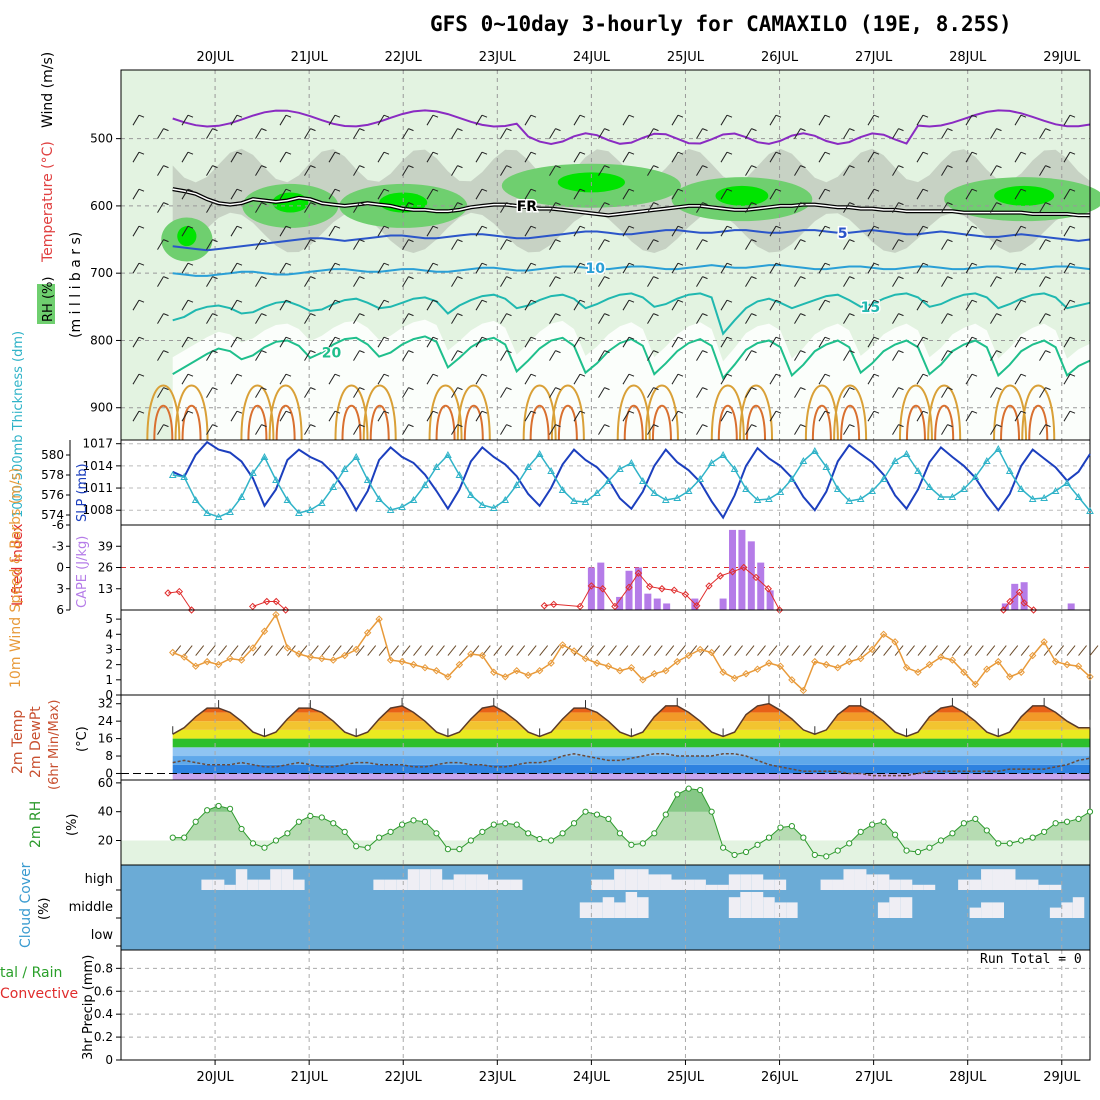 Image resolution: width=1100 pixels, height=1100 pixels. I want to click on wind-speed-line, so click(631, 652).